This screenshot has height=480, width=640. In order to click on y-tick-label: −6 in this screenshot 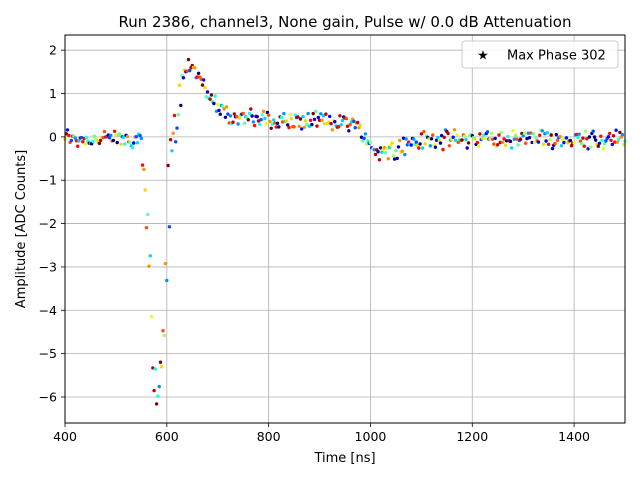, I will do `click(48, 396)`.